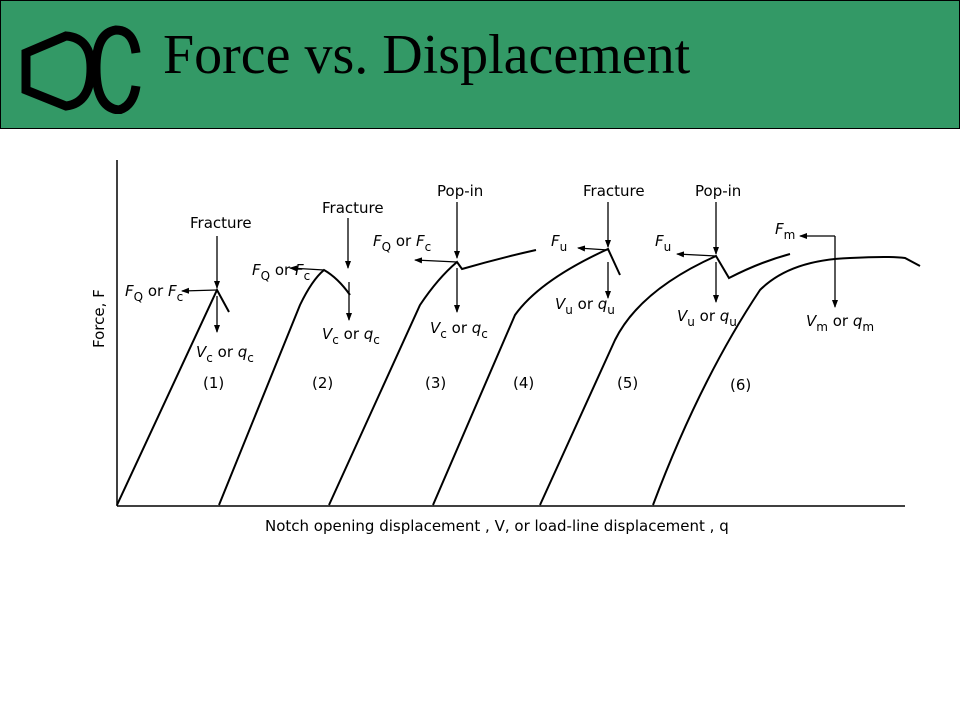 This screenshot has width=960, height=720. Describe the element at coordinates (559, 243) in the screenshot. I see `force-label-4: Fu` at that location.